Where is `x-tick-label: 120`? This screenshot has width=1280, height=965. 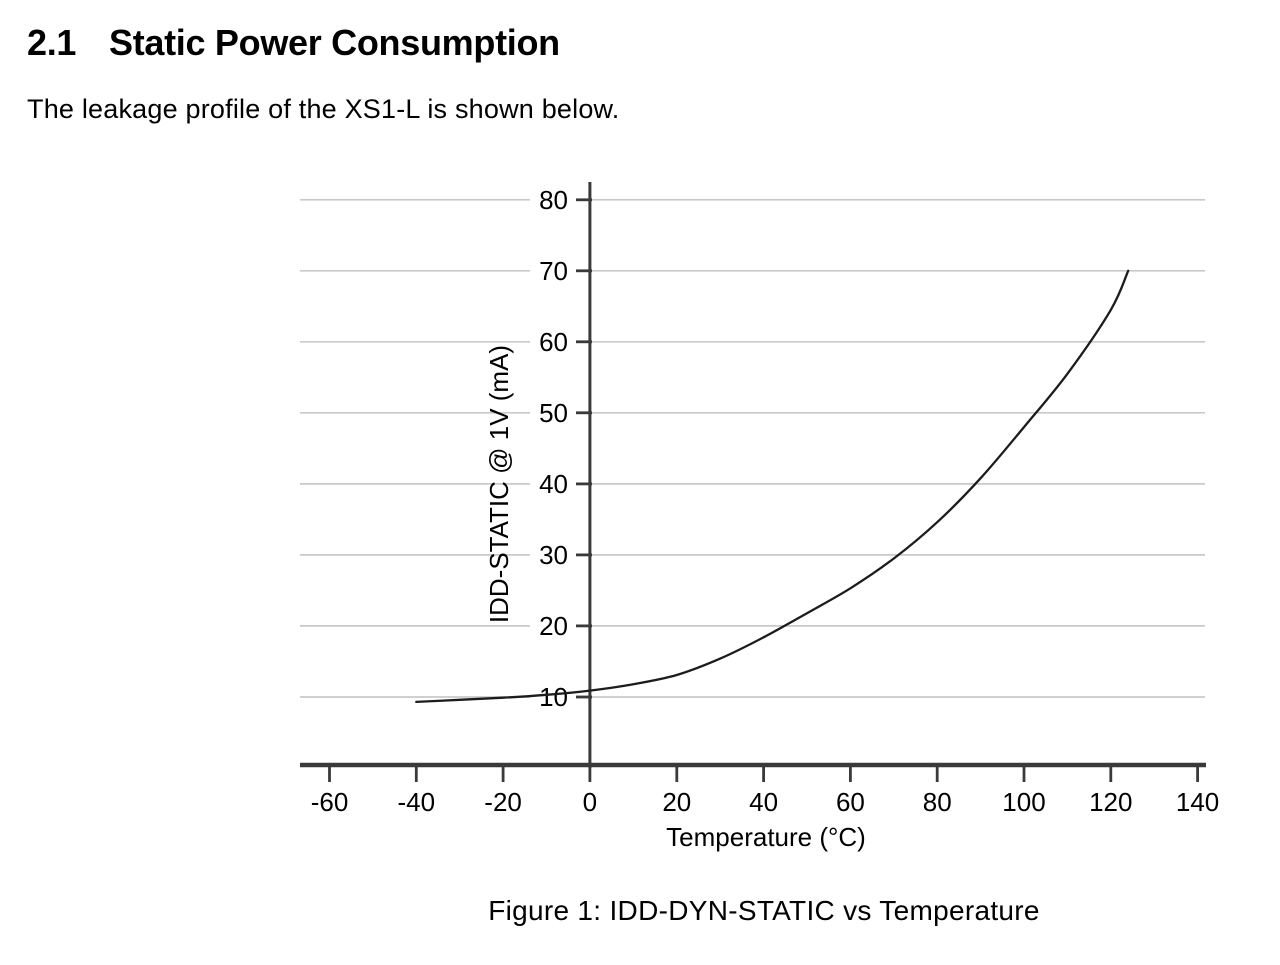
x-tick-label: 120 is located at coordinates (1110, 802).